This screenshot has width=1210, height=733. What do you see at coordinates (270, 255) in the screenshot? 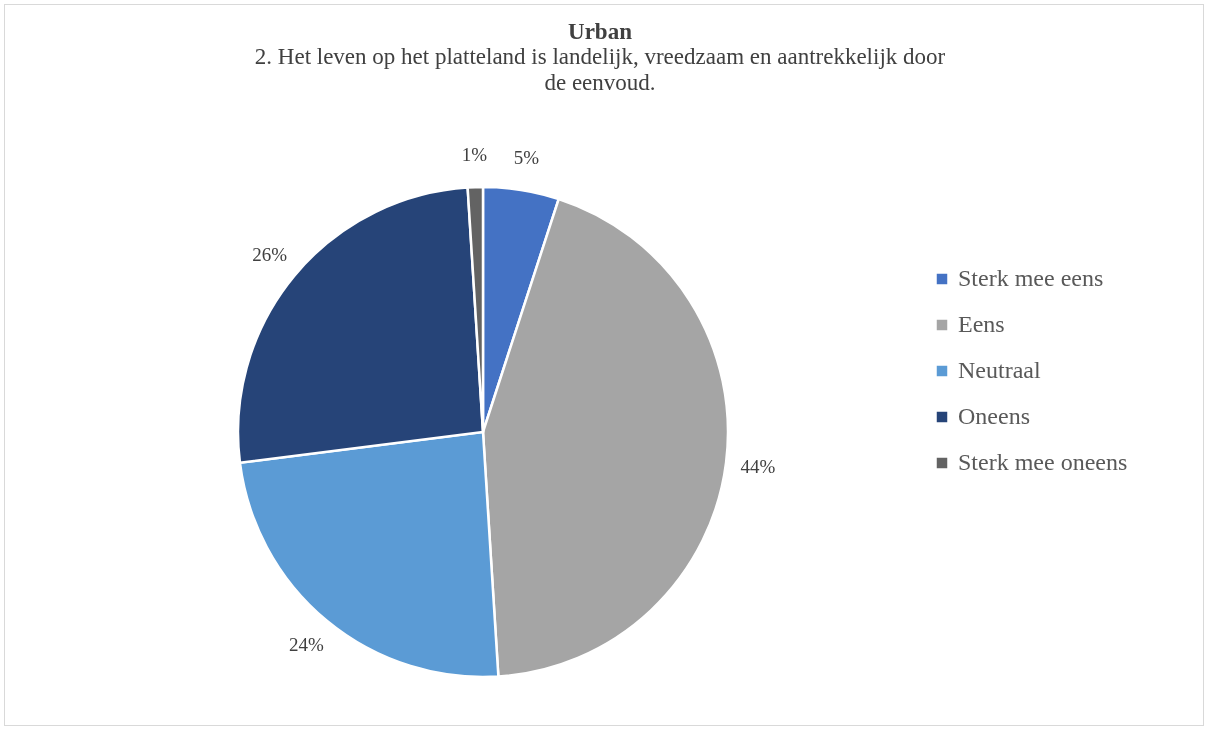
I see `data-label: 26%` at bounding box center [270, 255].